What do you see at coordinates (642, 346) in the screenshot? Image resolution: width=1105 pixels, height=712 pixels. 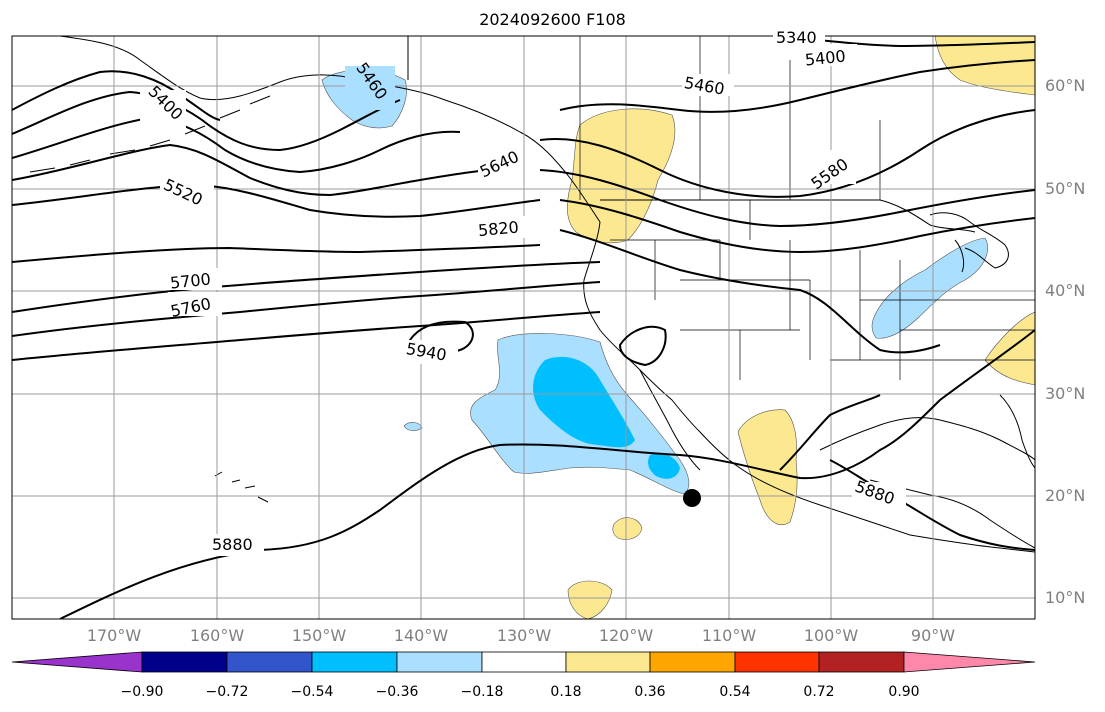 I see `contour-us-ridge` at bounding box center [642, 346].